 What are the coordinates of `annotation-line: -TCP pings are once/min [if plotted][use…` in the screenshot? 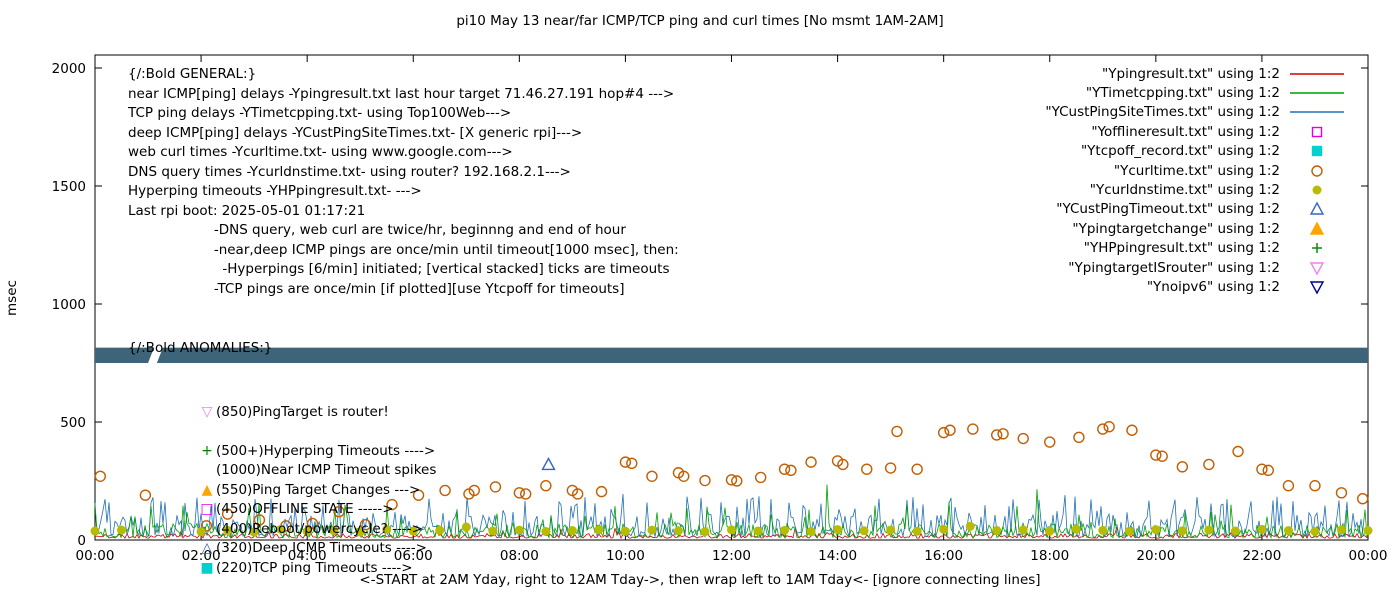 It's located at (376, 288).